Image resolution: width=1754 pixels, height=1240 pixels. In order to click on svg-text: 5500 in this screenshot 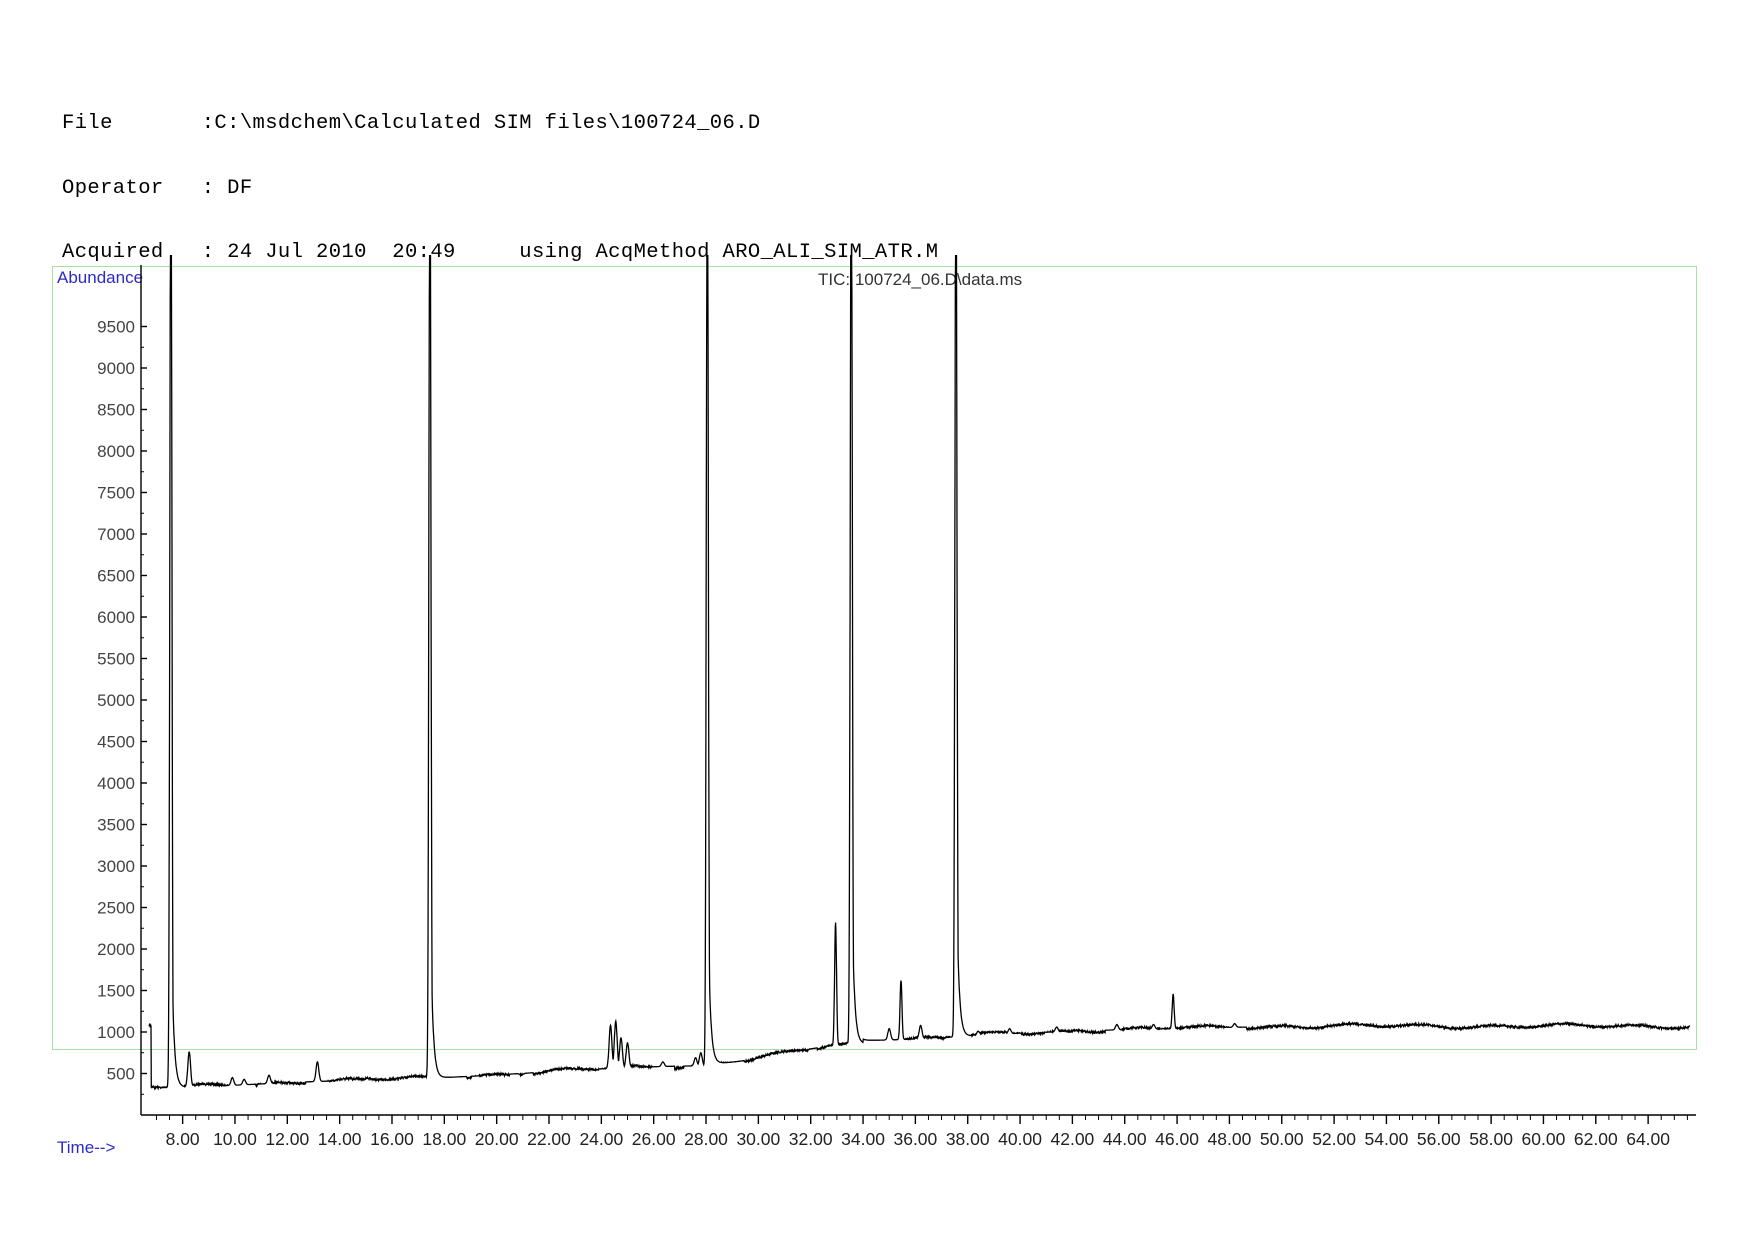, I will do `click(116, 659)`.